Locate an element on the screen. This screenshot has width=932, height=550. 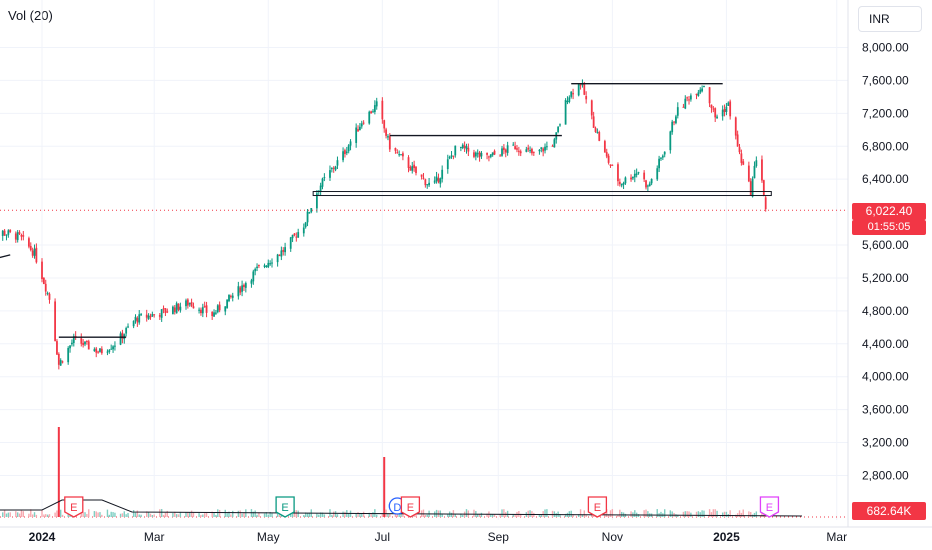
currency-button: INR is located at coordinates (890, 19).